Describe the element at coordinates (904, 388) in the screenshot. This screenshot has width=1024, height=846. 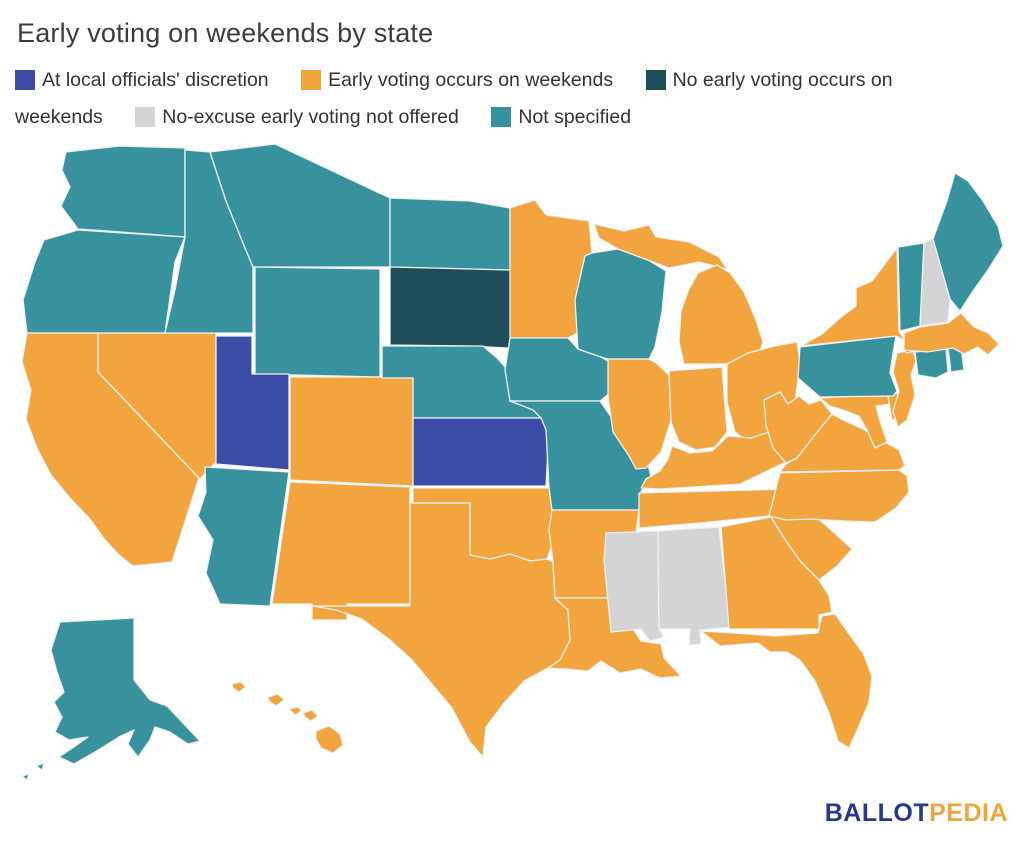
I see `state-nj` at that location.